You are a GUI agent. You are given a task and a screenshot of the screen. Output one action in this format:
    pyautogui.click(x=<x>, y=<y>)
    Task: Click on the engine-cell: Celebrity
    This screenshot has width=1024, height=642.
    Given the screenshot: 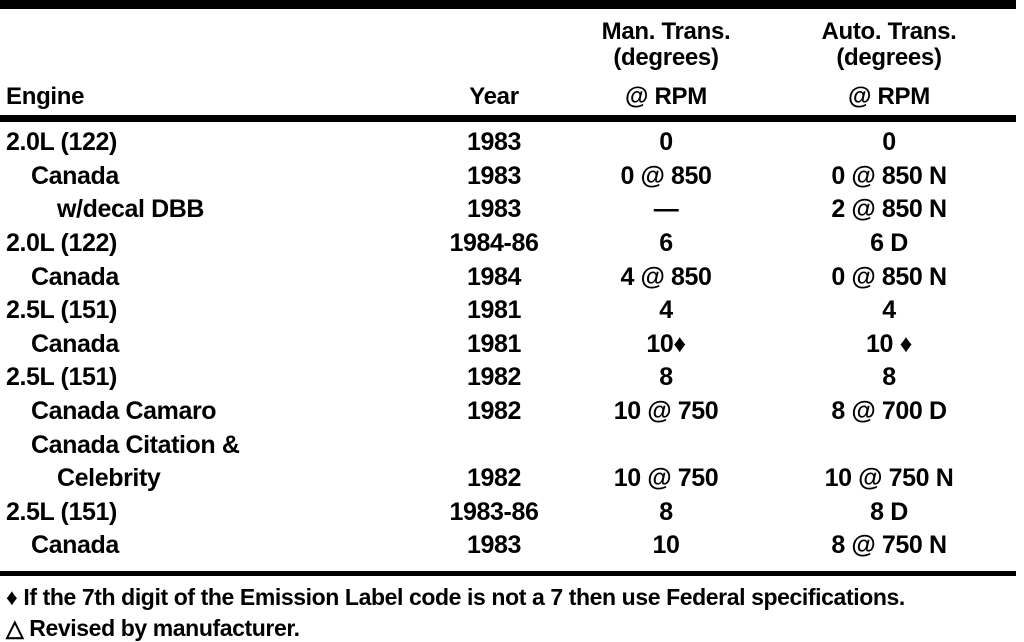 What is the action you would take?
    pyautogui.click(x=109, y=478)
    